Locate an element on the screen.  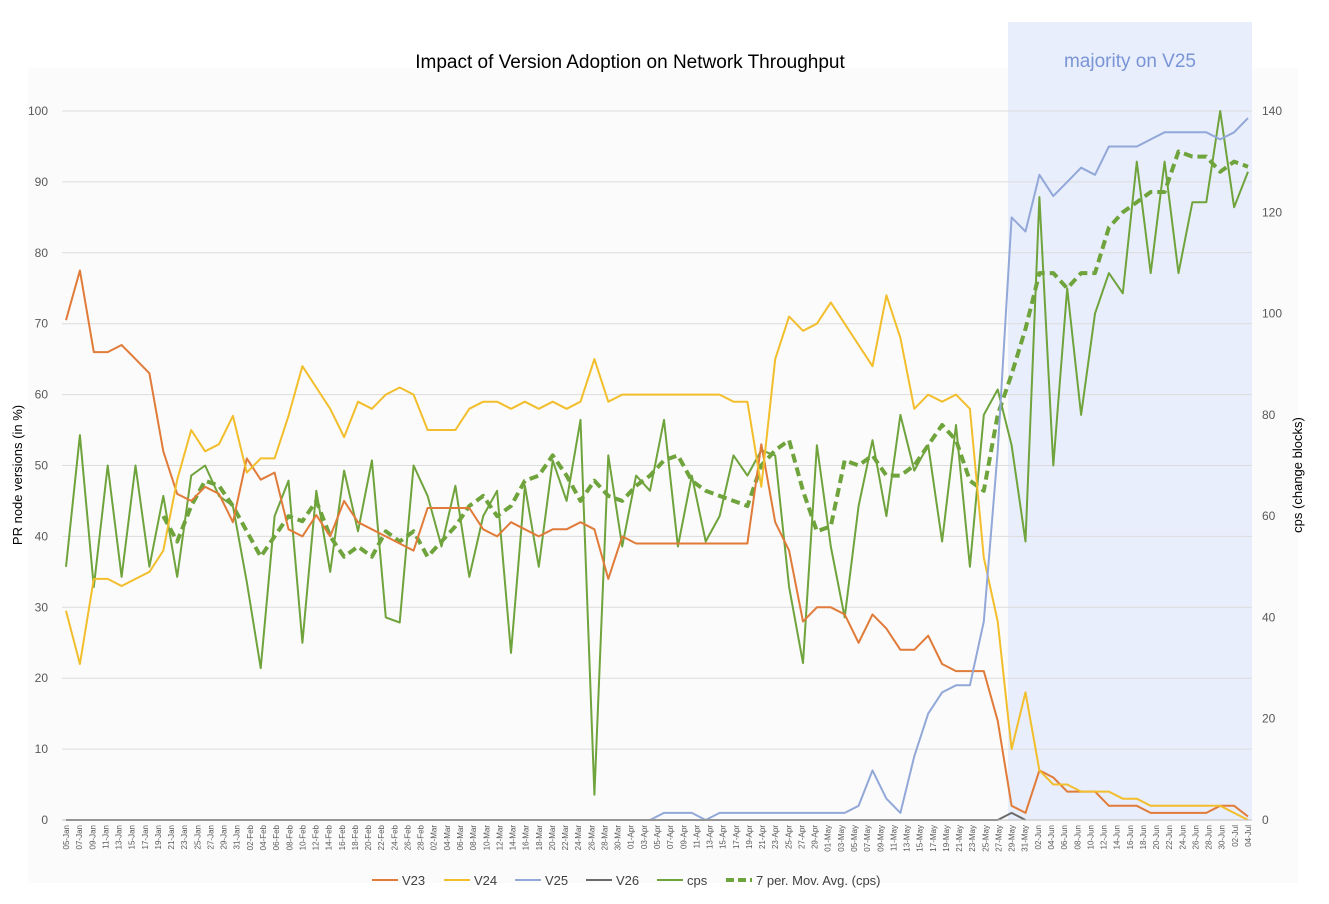
legend-label: V24 is located at coordinates (485, 880).